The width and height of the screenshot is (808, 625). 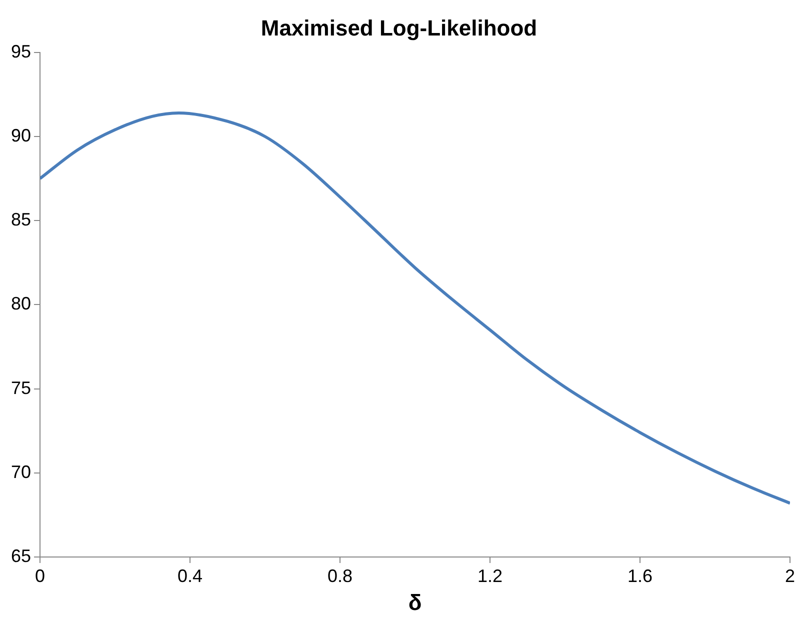 I want to click on x-tick-label: 2, so click(x=790, y=576).